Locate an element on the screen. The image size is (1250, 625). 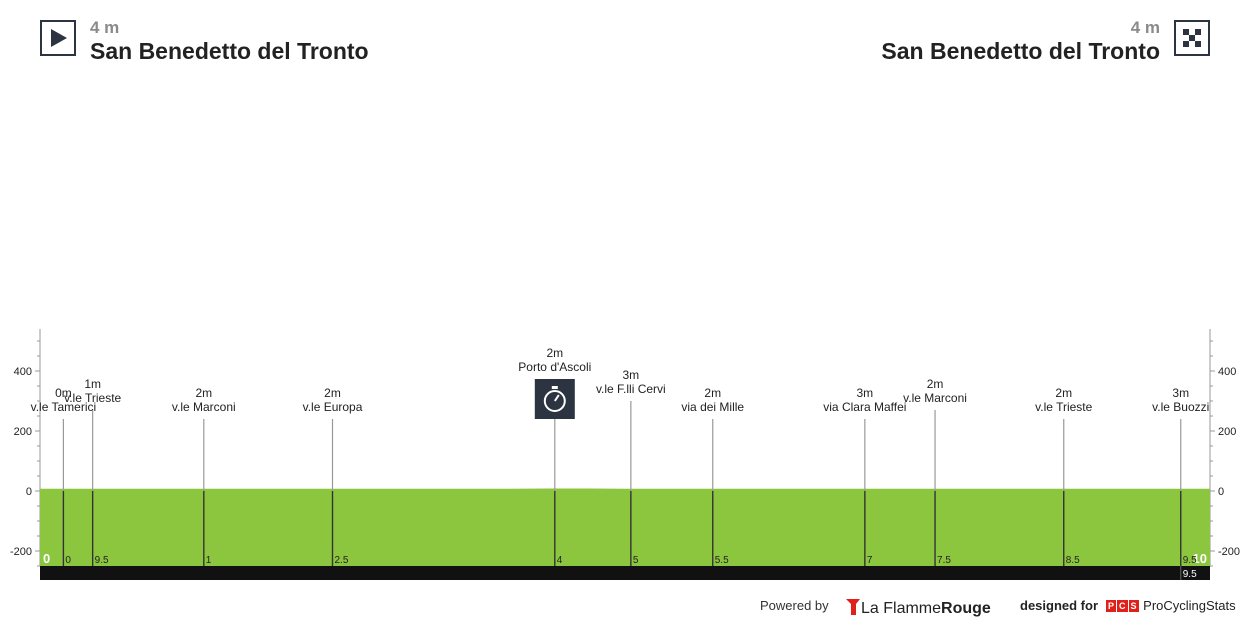
lfr-name-part2: Rouge is located at coordinates (966, 608).